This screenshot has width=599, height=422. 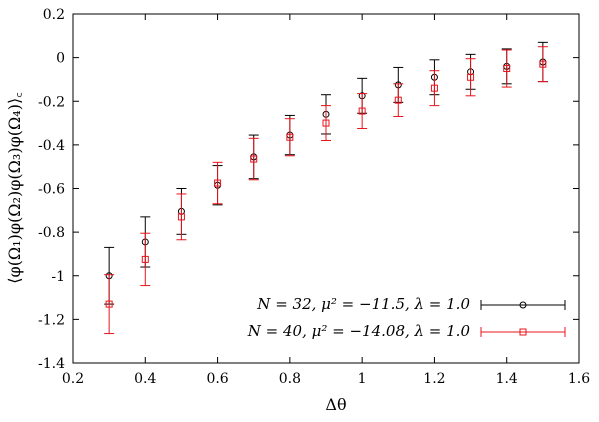 What do you see at coordinates (51, 102) in the screenshot?
I see `y-tick-label: -0.2` at bounding box center [51, 102].